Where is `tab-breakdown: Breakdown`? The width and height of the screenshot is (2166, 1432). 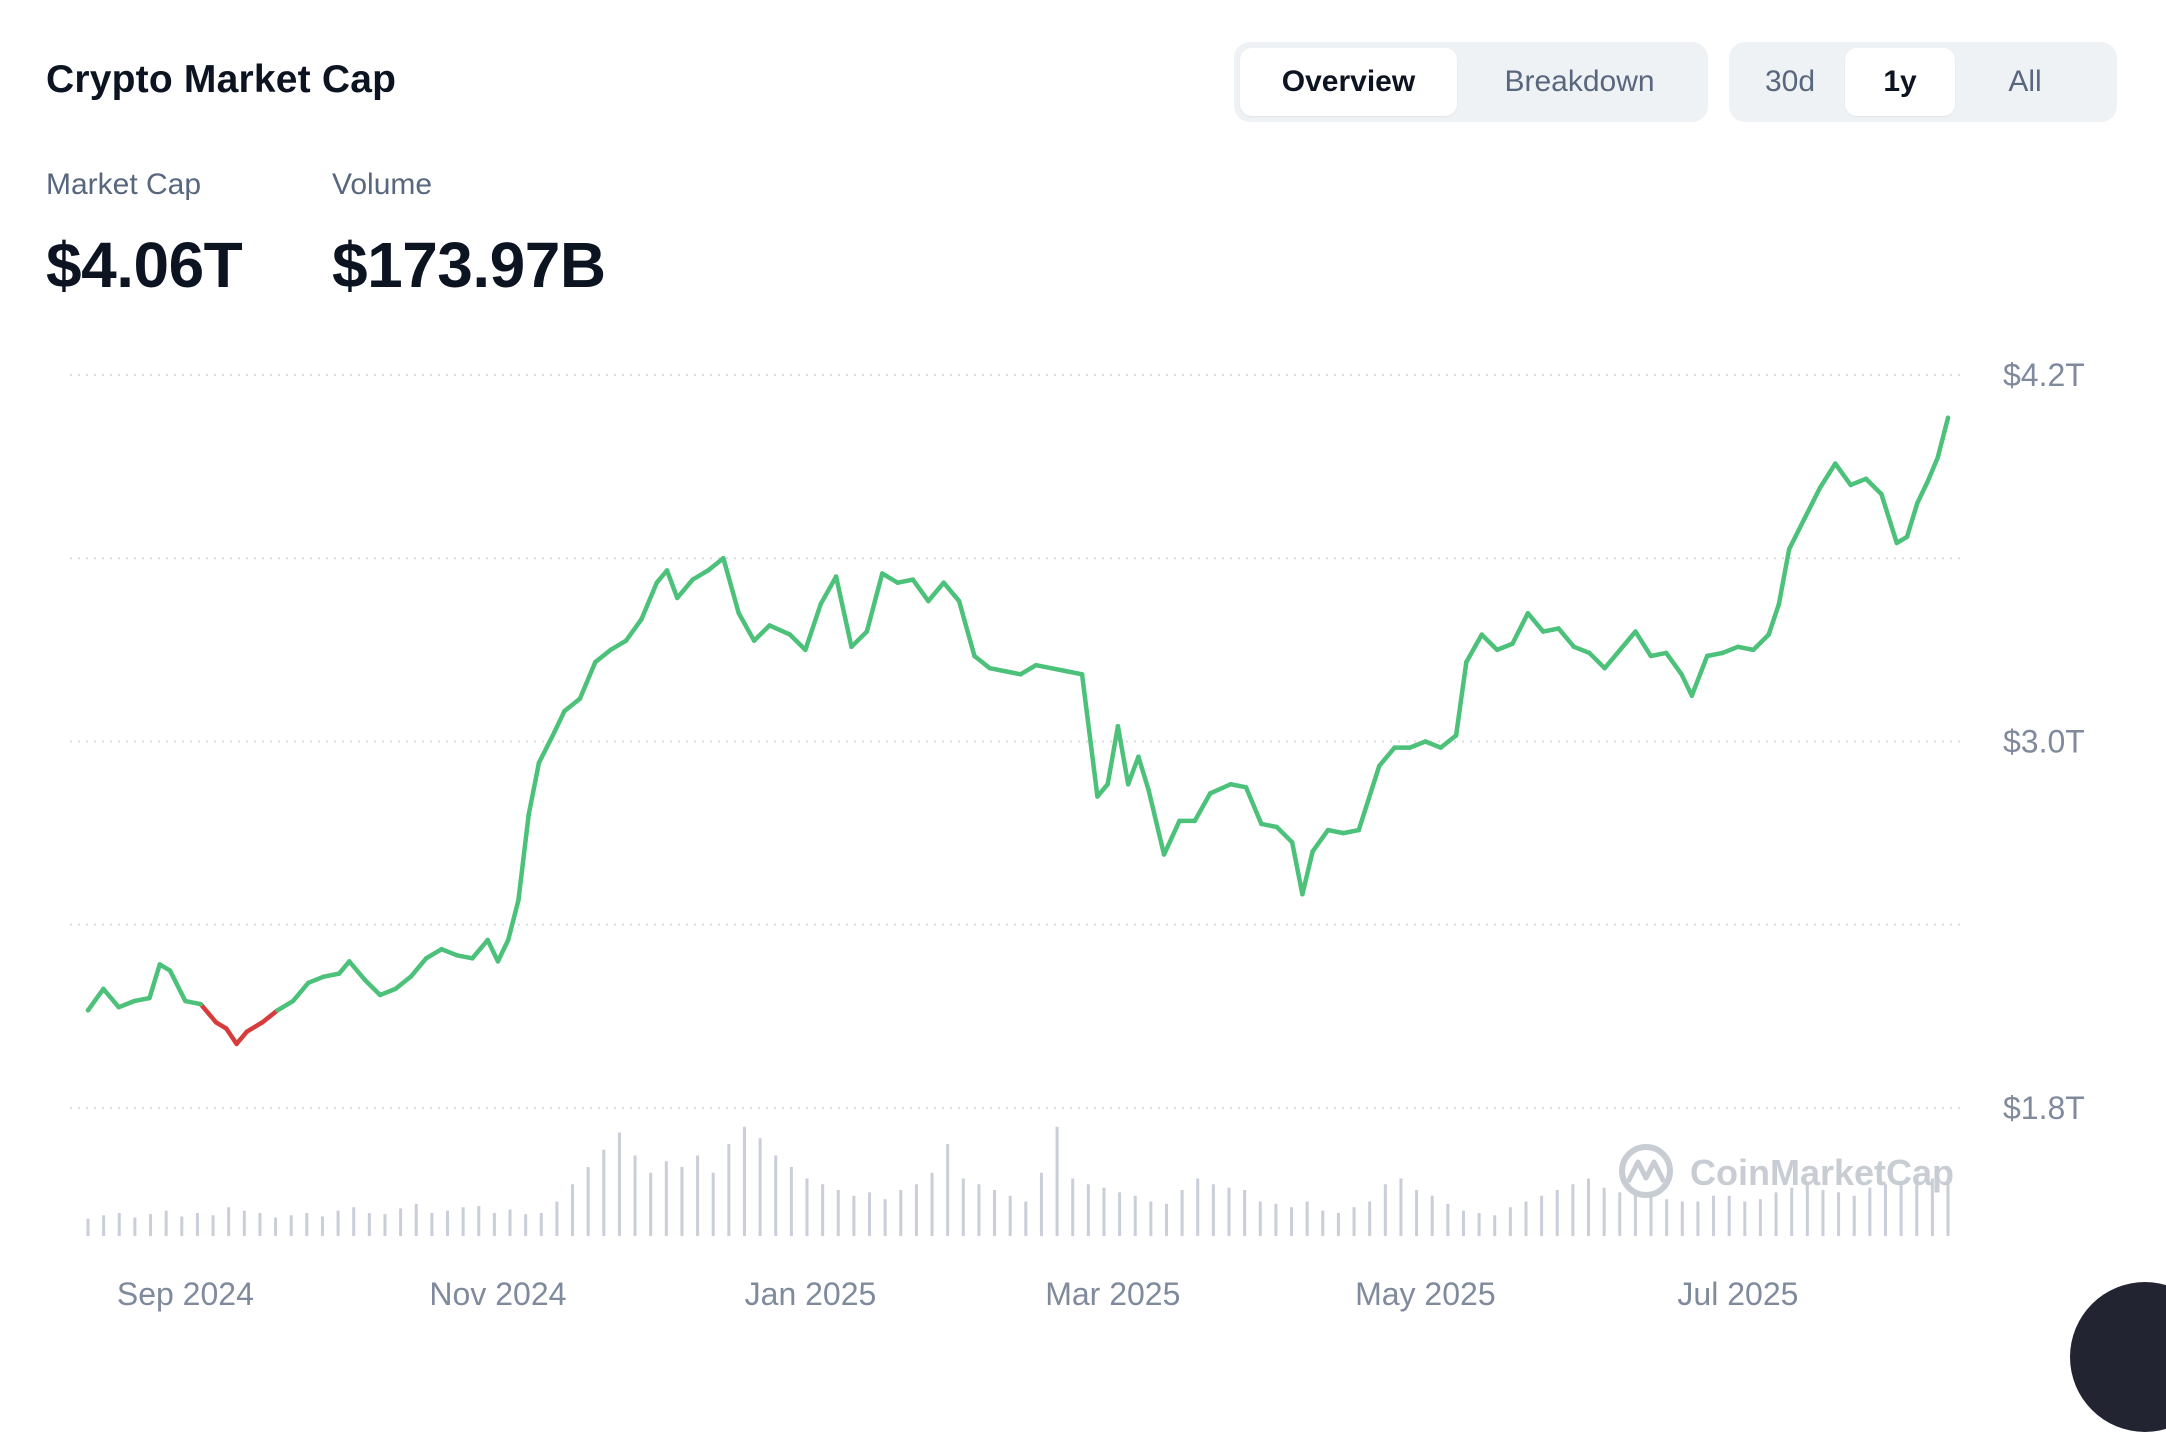
tab-breakdown: Breakdown is located at coordinates (1579, 81).